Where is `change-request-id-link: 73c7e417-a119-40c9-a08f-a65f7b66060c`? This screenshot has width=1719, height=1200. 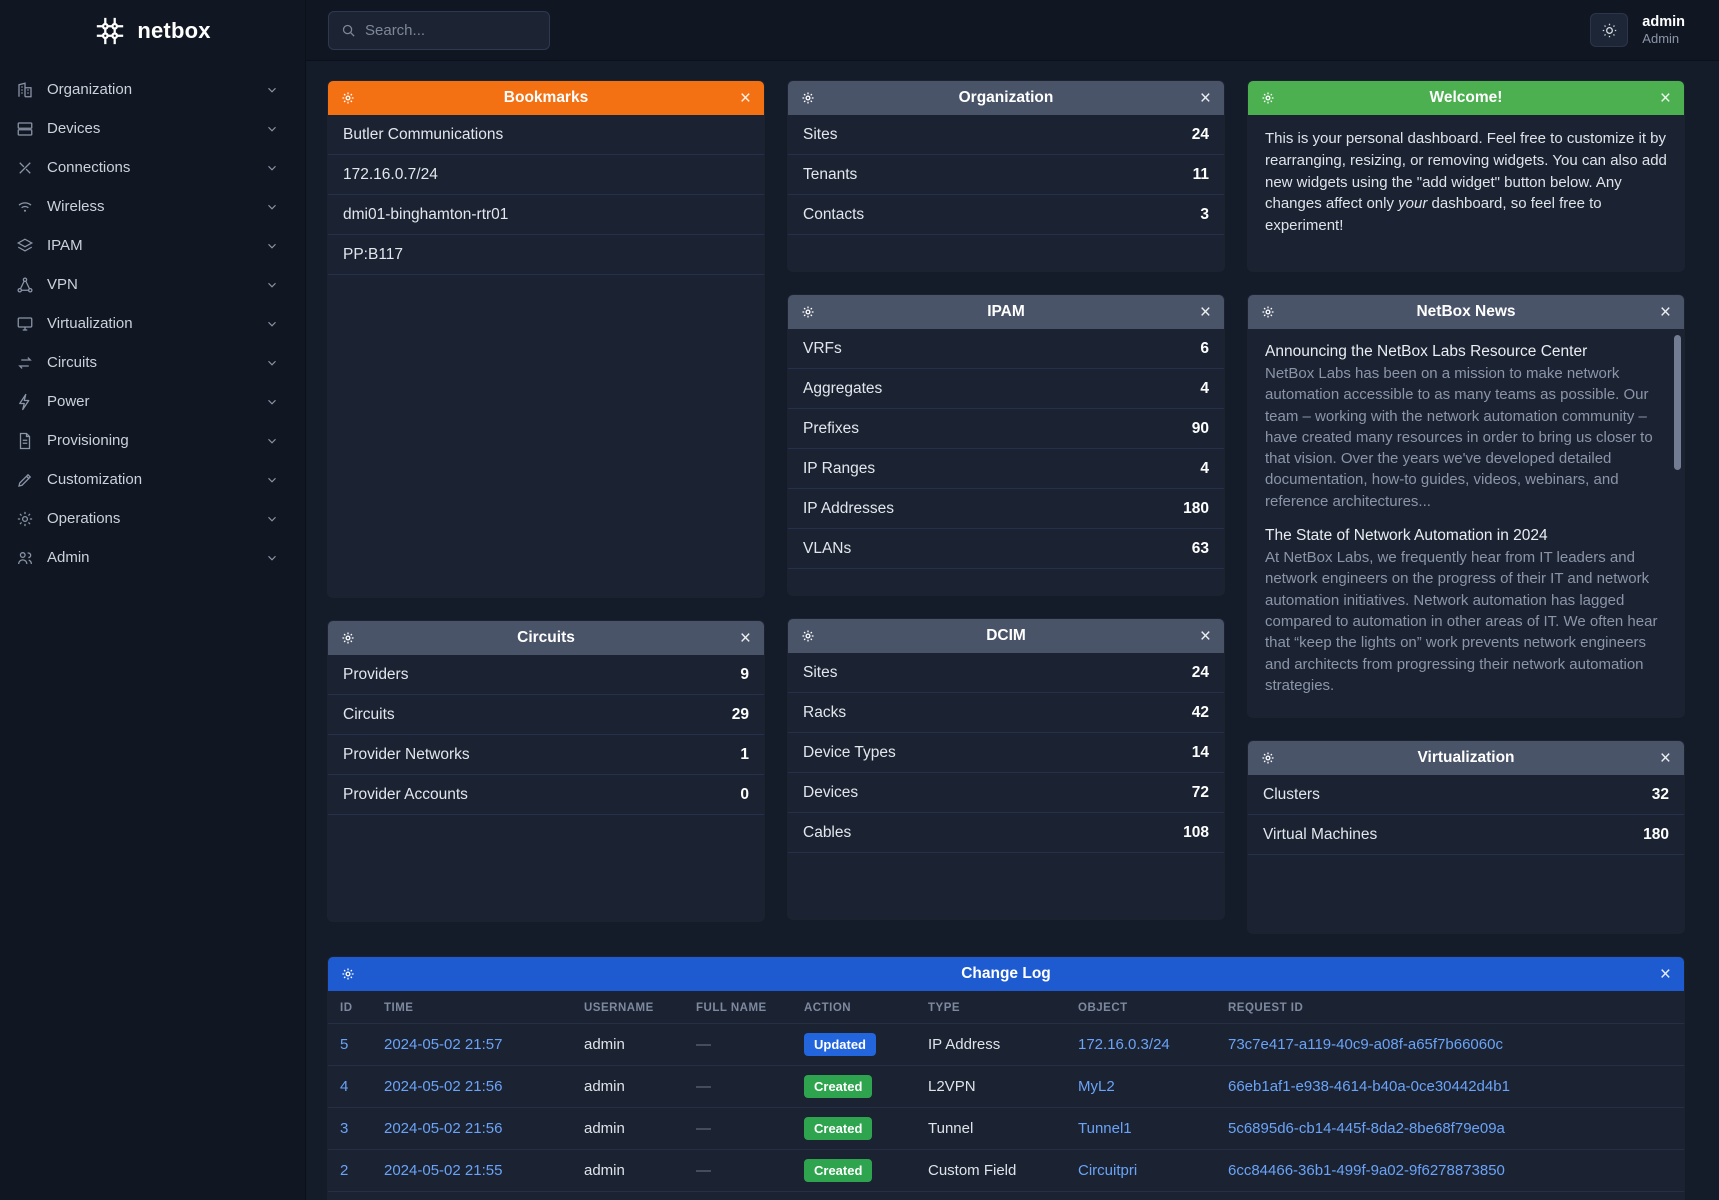
change-request-id-link: 73c7e417-a119-40c9-a08f-a65f7b66060c is located at coordinates (1365, 1044).